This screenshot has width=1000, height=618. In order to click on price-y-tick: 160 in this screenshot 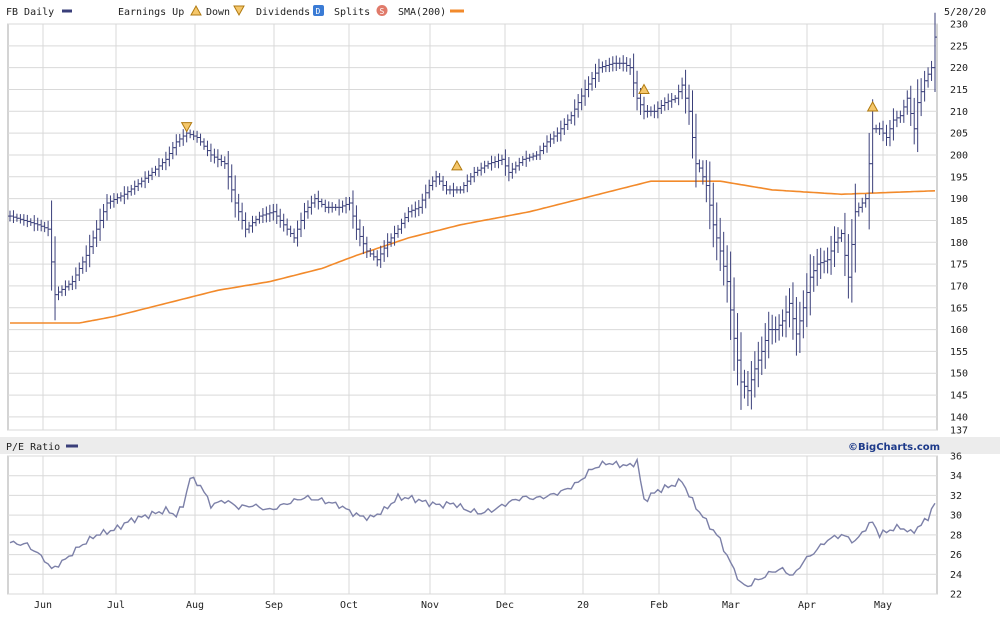, I will do `click(959, 330)`.